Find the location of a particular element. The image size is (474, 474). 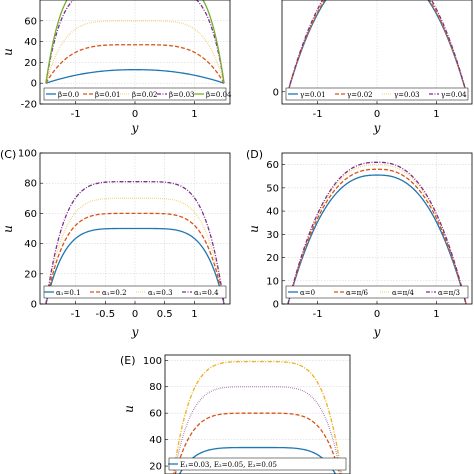

panel-label: (E) is located at coordinates (128, 360).